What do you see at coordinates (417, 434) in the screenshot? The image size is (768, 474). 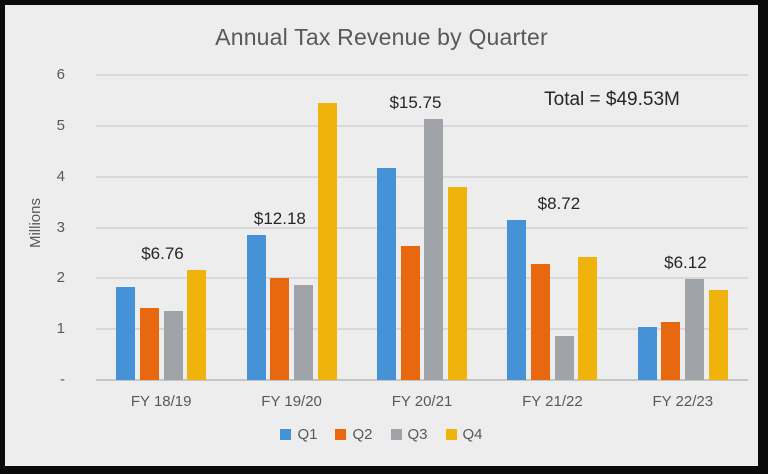 I see `legend-label: Q3` at bounding box center [417, 434].